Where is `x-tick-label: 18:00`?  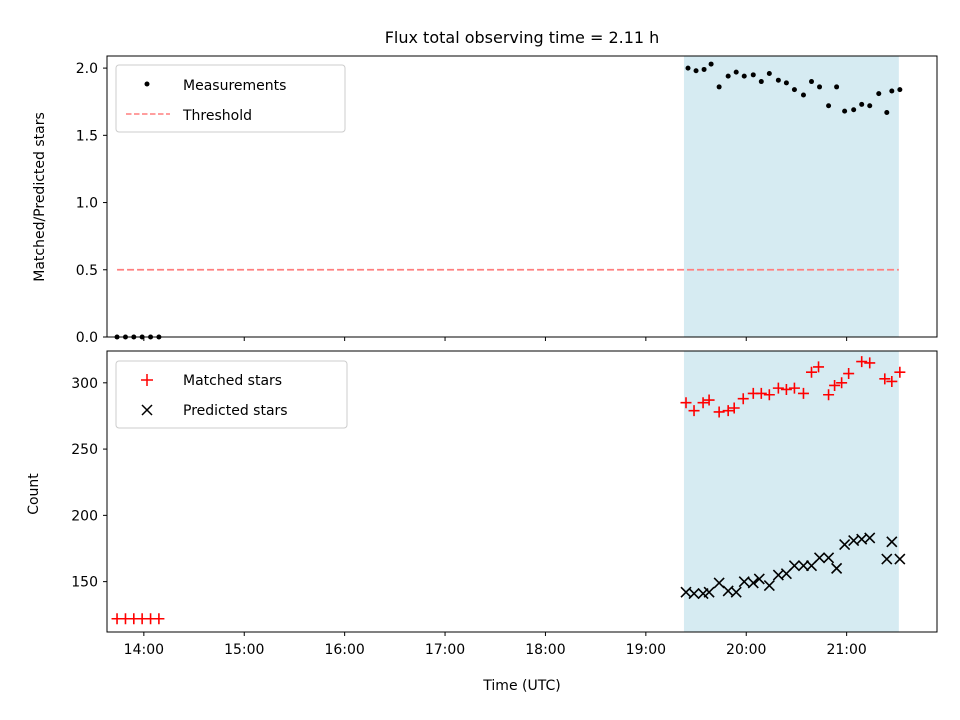 x-tick-label: 18:00 is located at coordinates (545, 650).